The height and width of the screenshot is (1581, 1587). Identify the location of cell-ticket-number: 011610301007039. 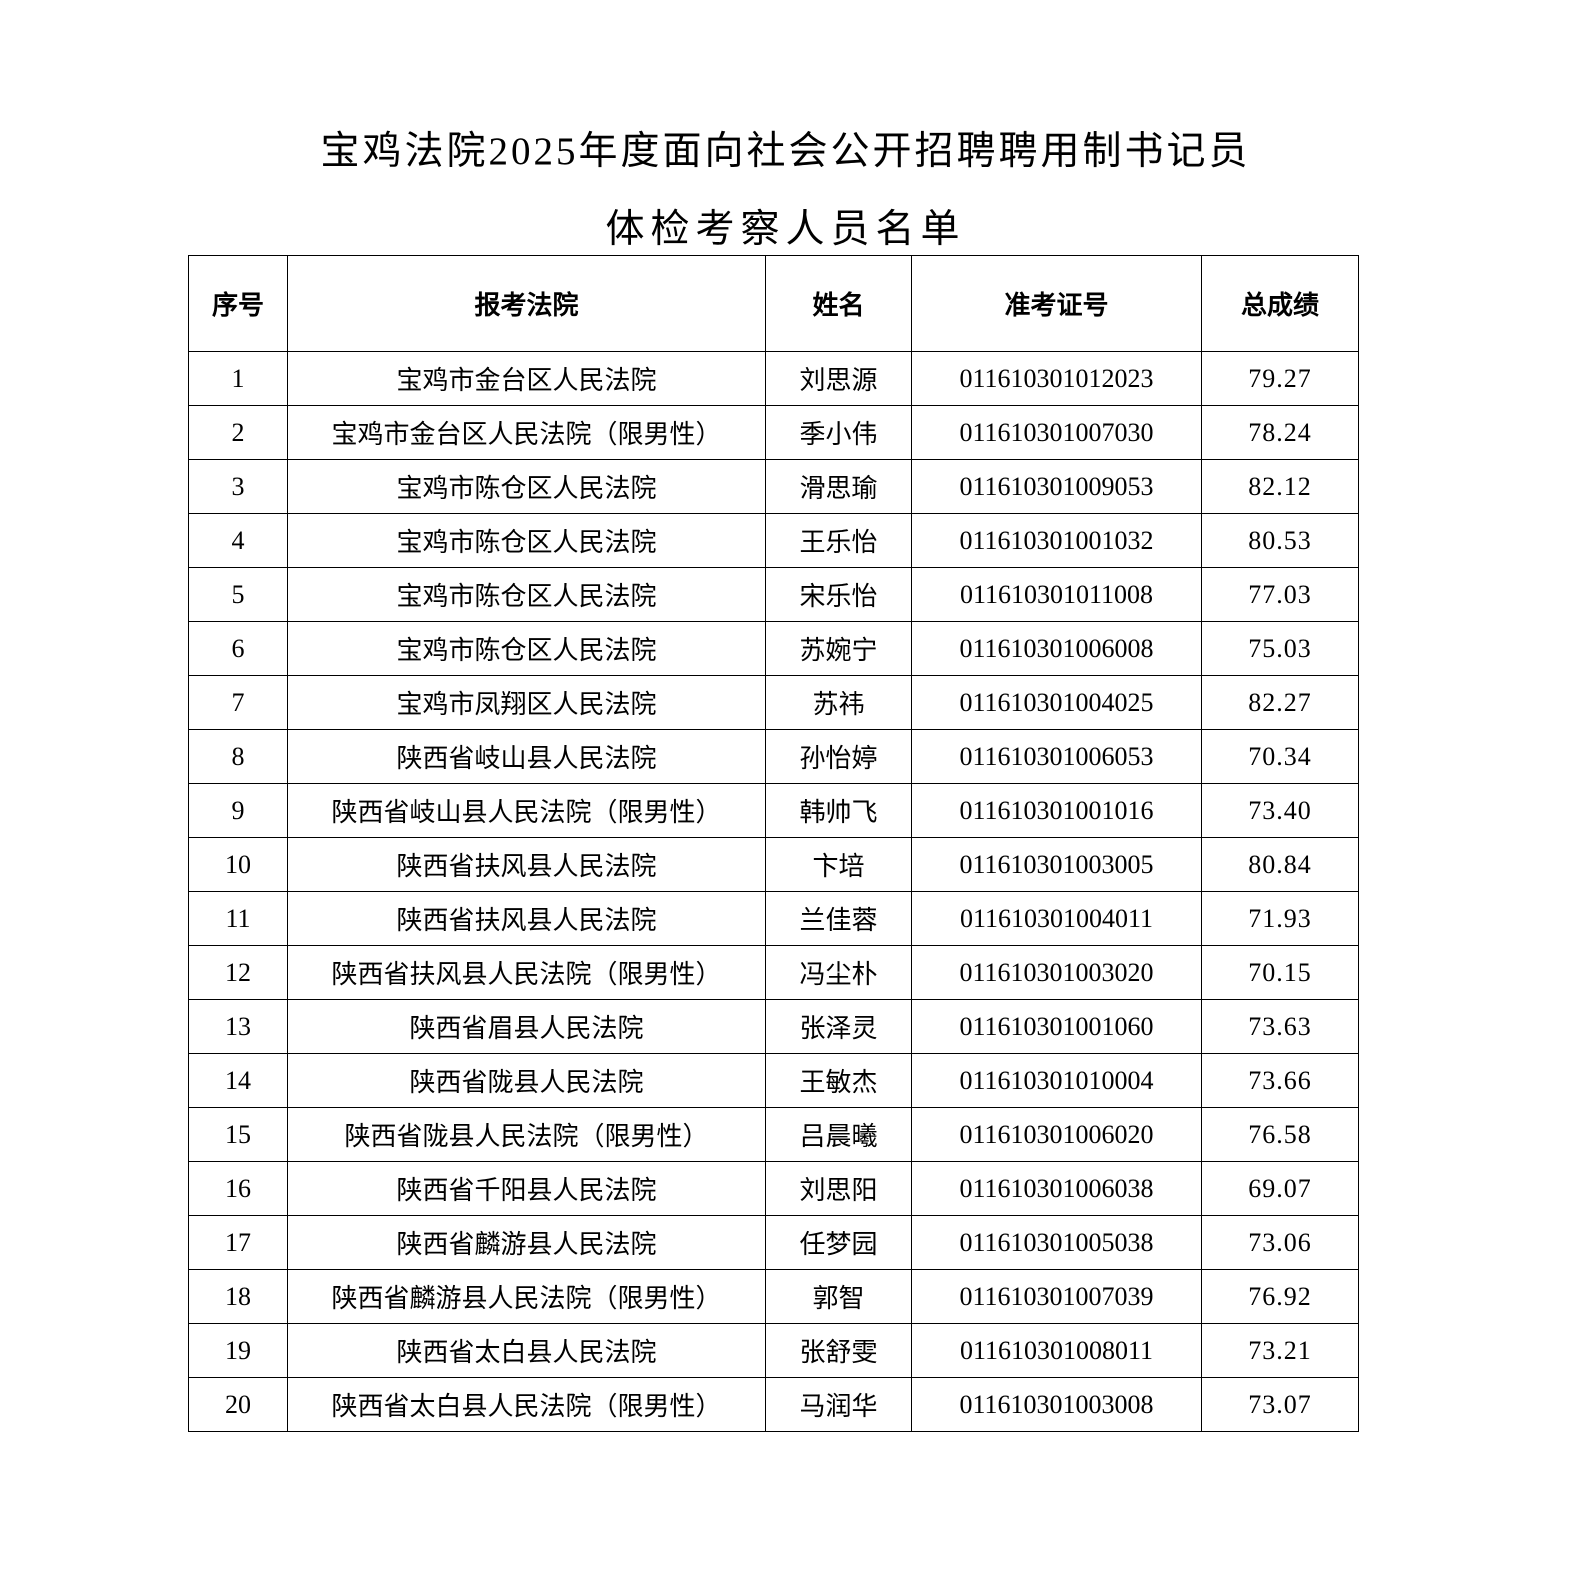
(1056, 1296).